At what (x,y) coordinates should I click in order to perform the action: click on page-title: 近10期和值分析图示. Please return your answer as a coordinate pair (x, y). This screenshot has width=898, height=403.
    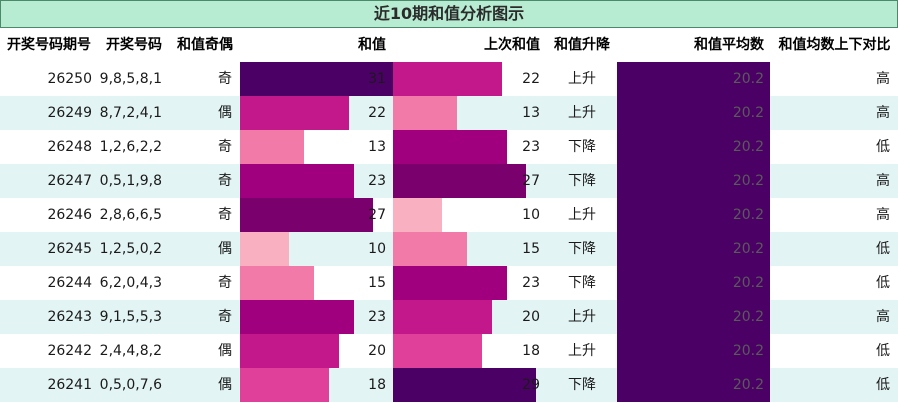
    Looking at the image, I should click on (449, 14).